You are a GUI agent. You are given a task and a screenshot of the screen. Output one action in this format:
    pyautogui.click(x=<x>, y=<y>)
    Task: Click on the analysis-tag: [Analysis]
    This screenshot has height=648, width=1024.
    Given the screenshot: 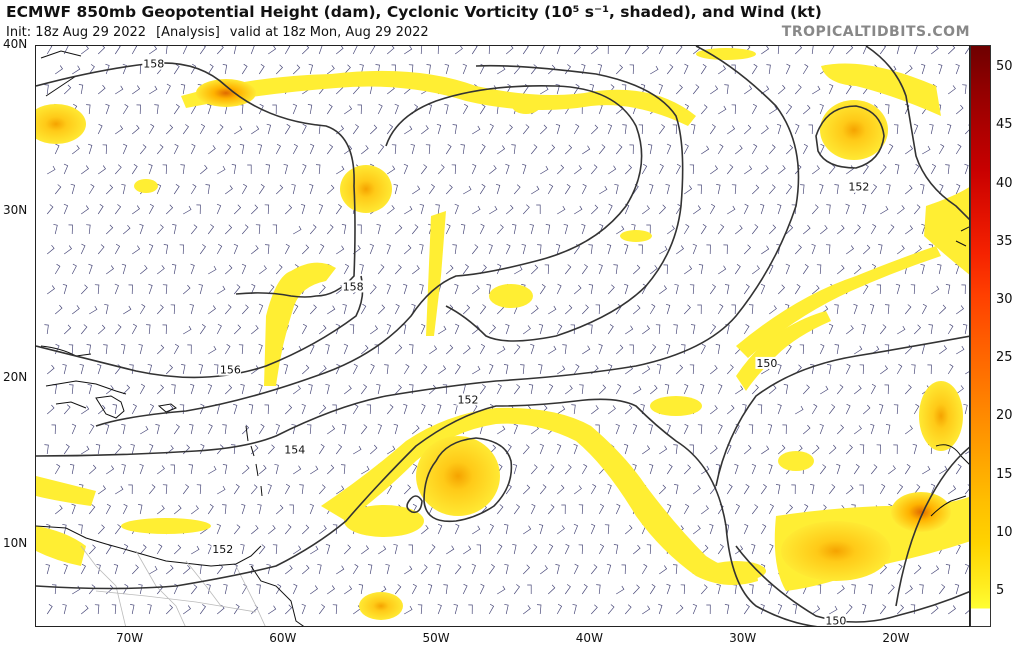 What is the action you would take?
    pyautogui.click(x=188, y=32)
    